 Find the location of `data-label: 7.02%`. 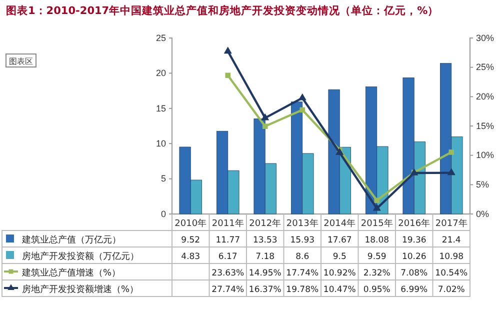

data-label: 7.02% is located at coordinates (451, 290).